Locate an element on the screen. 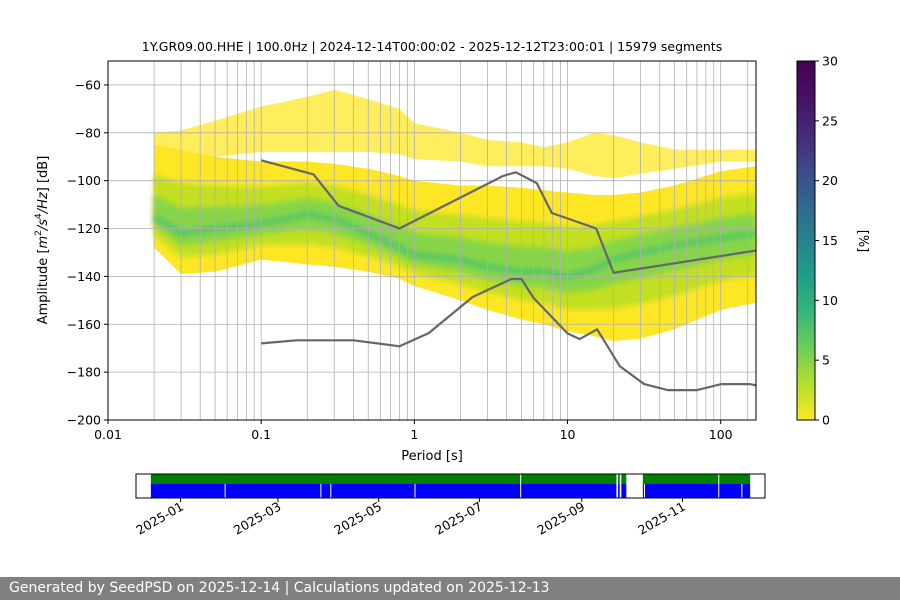 This screenshot has height=600, width=900. colorbar-tick-label: 0 is located at coordinates (826, 420).